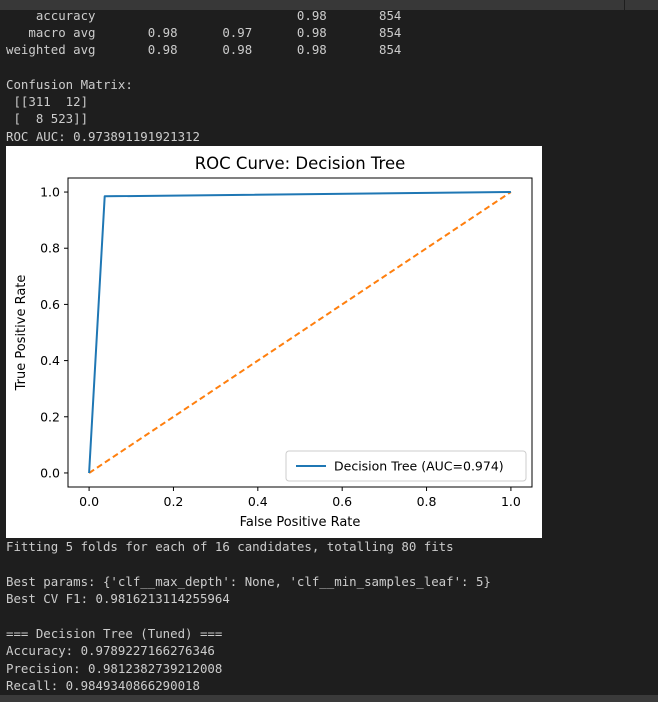  I want to click on output-after-line: Precision: 0.9812382739212008, so click(114, 668).